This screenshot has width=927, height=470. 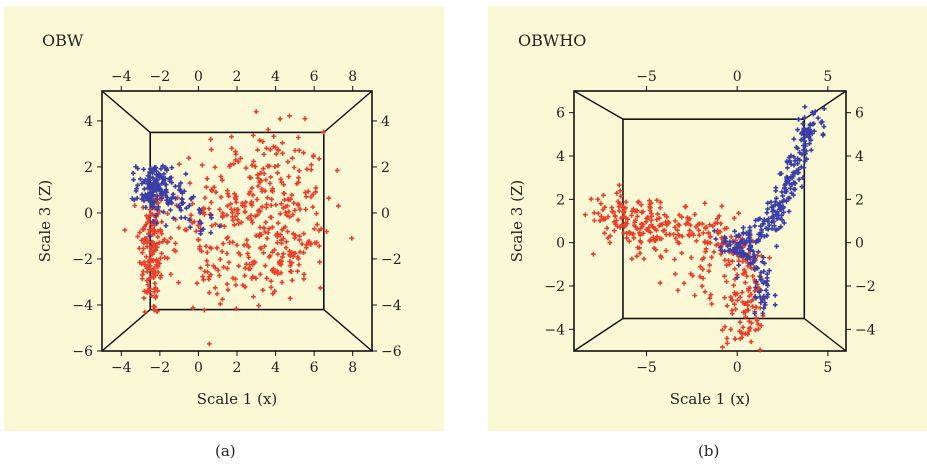 What do you see at coordinates (225, 451) in the screenshot?
I see `caption-a: (a)` at bounding box center [225, 451].